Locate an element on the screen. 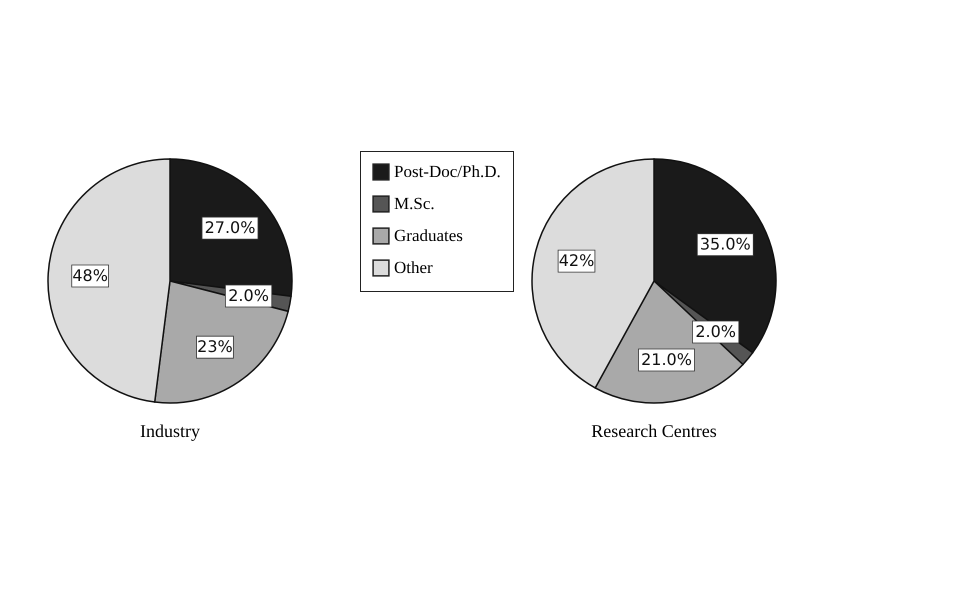  data-label: 23% is located at coordinates (215, 346).